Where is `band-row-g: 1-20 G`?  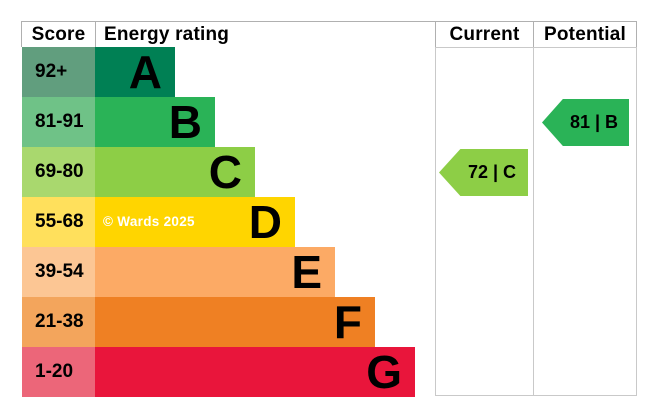 band-row-g: 1-20 G is located at coordinates (218, 372).